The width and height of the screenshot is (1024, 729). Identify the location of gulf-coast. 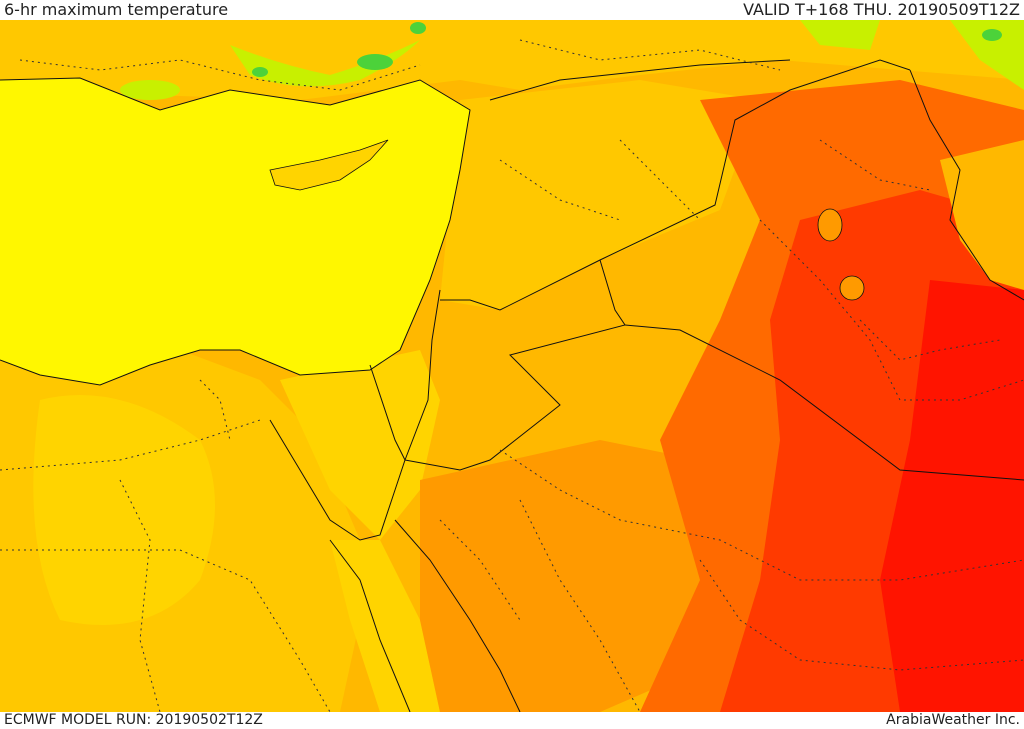
(982, 215).